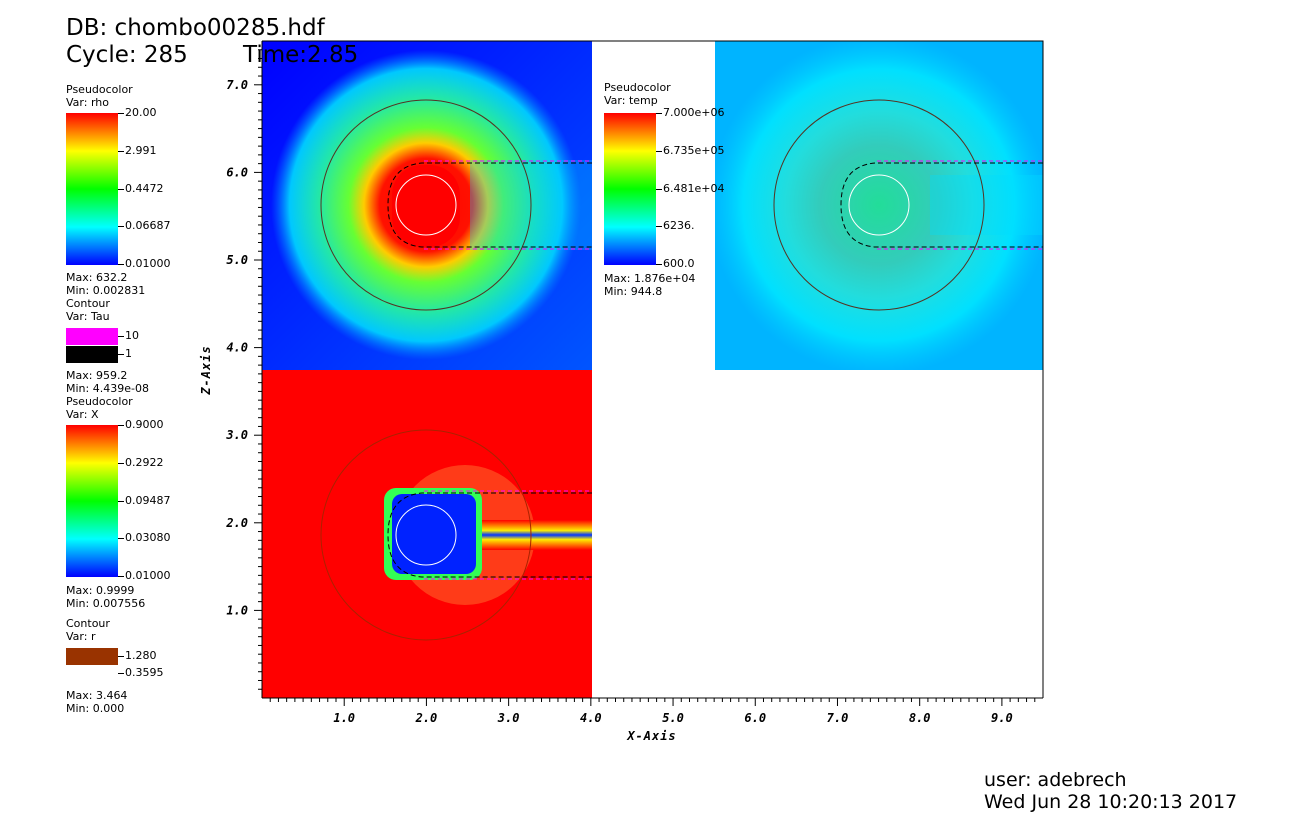 The width and height of the screenshot is (1313, 822). Describe the element at coordinates (508, 535) in the screenshot. I see `panel-x-contour-tau10` at that location.